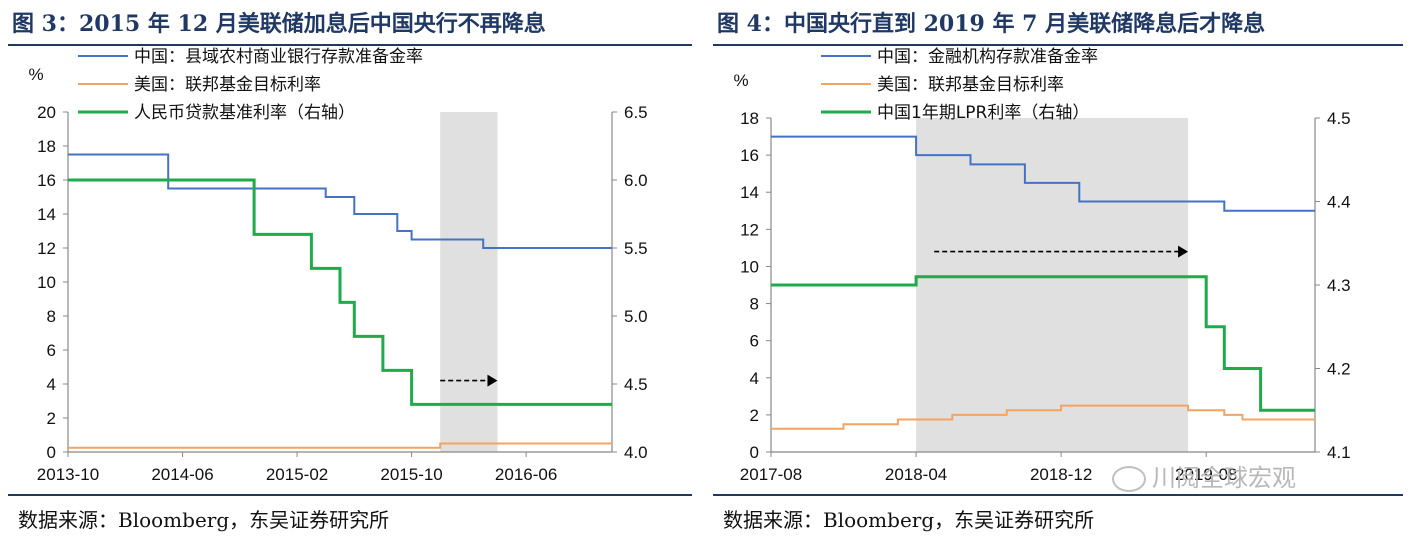  I want to click on x-tick-label: 2014-06, so click(182, 474).